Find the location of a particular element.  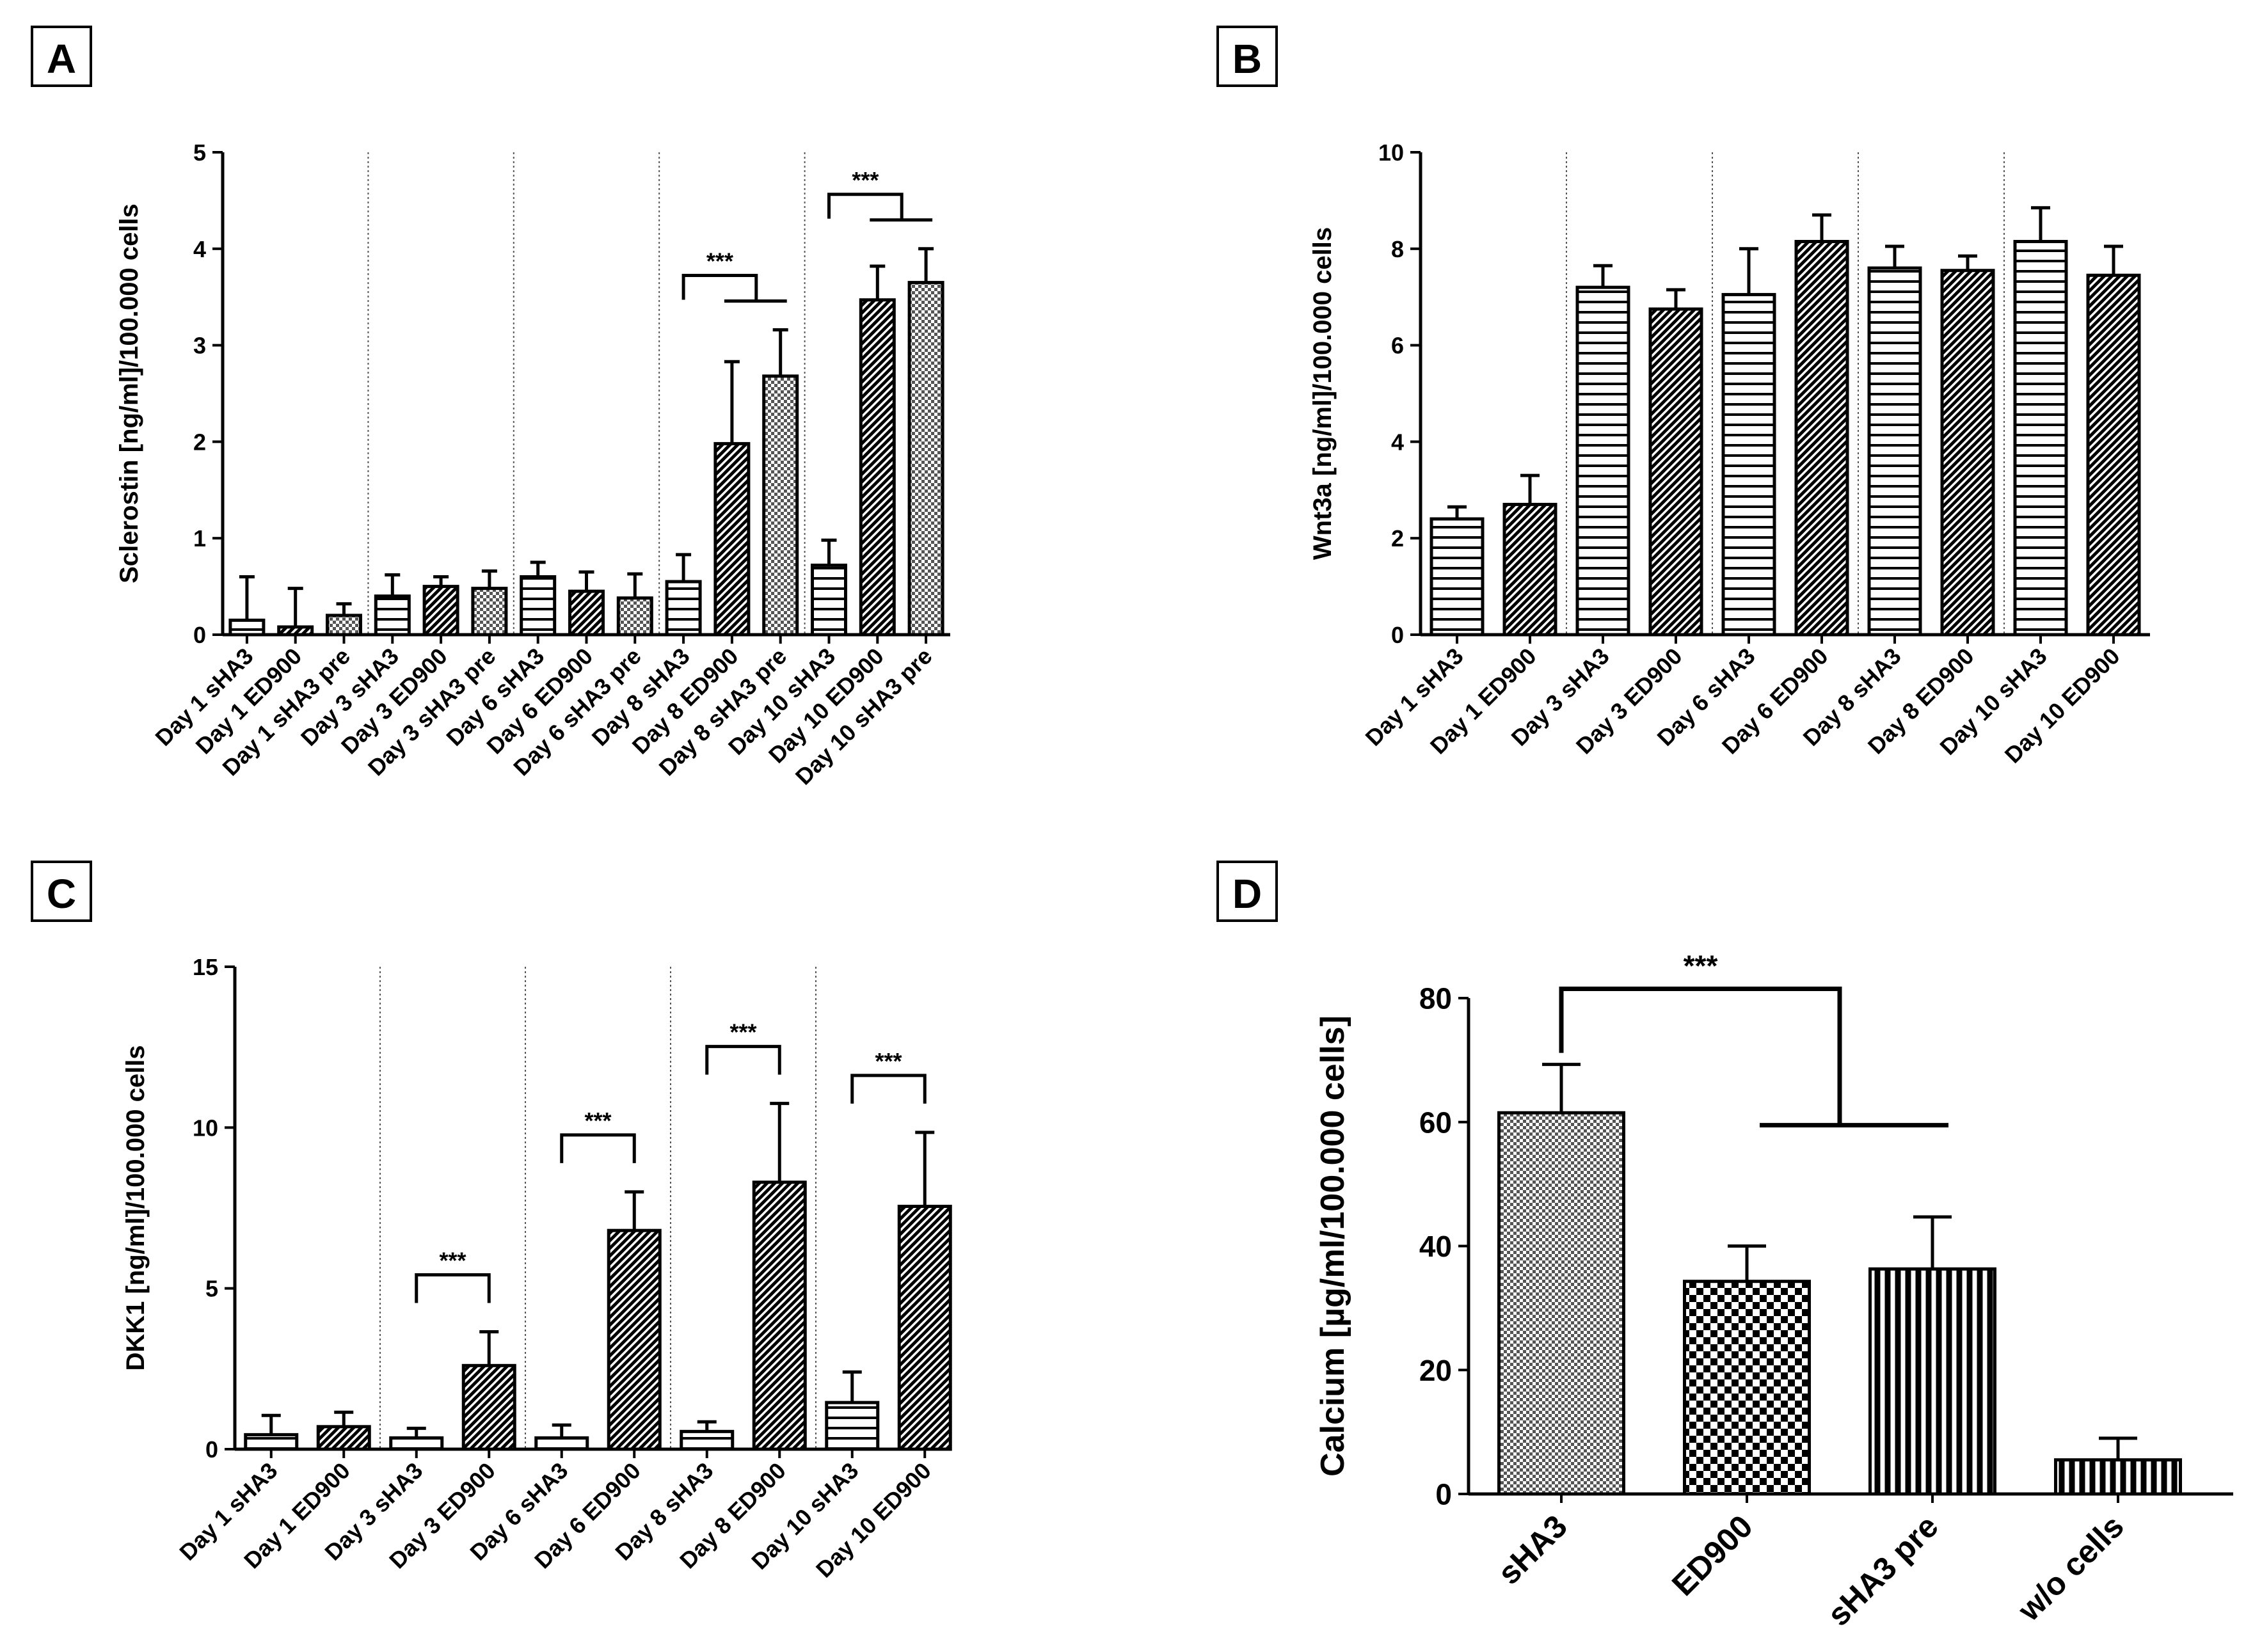

x-tick-label: w/o cells is located at coordinates (2071, 1568).